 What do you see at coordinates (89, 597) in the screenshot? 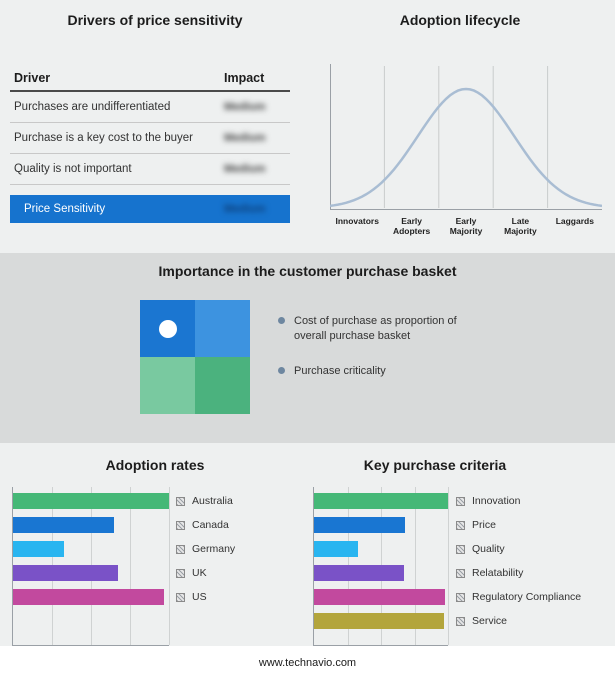
I see `bar-us` at bounding box center [89, 597].